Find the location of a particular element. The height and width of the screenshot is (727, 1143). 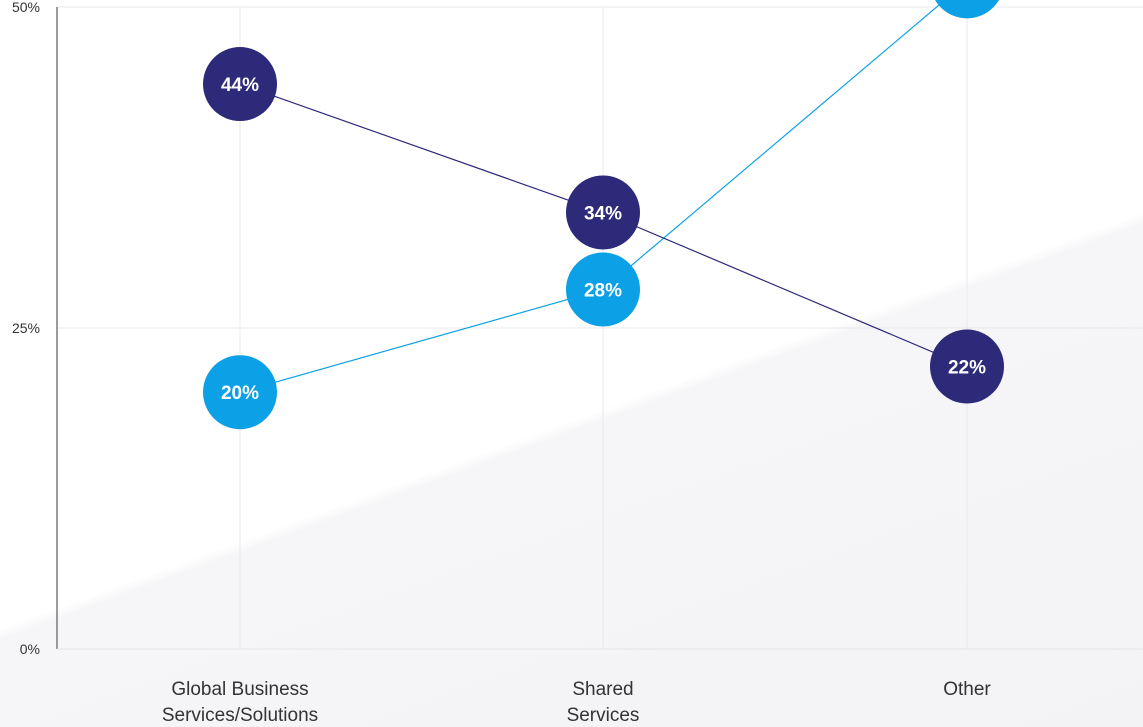

data-label: 44% is located at coordinates (240, 85).